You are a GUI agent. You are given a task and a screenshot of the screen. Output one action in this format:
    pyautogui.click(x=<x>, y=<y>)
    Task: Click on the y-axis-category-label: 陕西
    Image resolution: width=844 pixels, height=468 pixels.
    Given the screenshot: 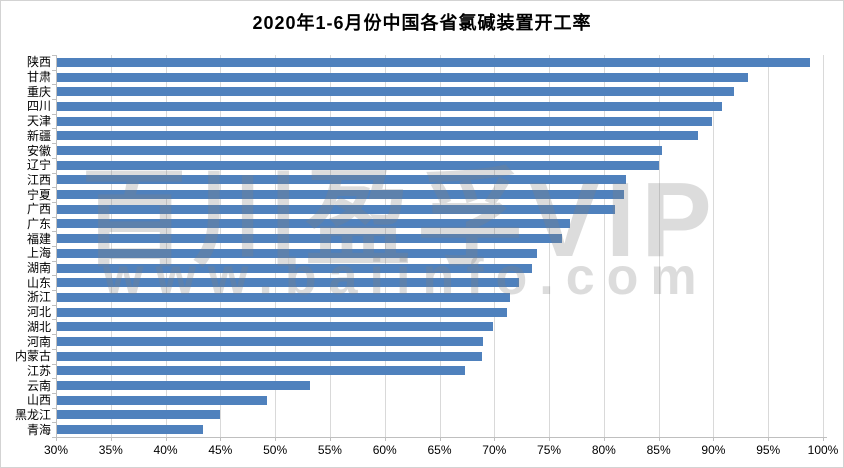 What is the action you would take?
    pyautogui.click(x=38, y=62)
    